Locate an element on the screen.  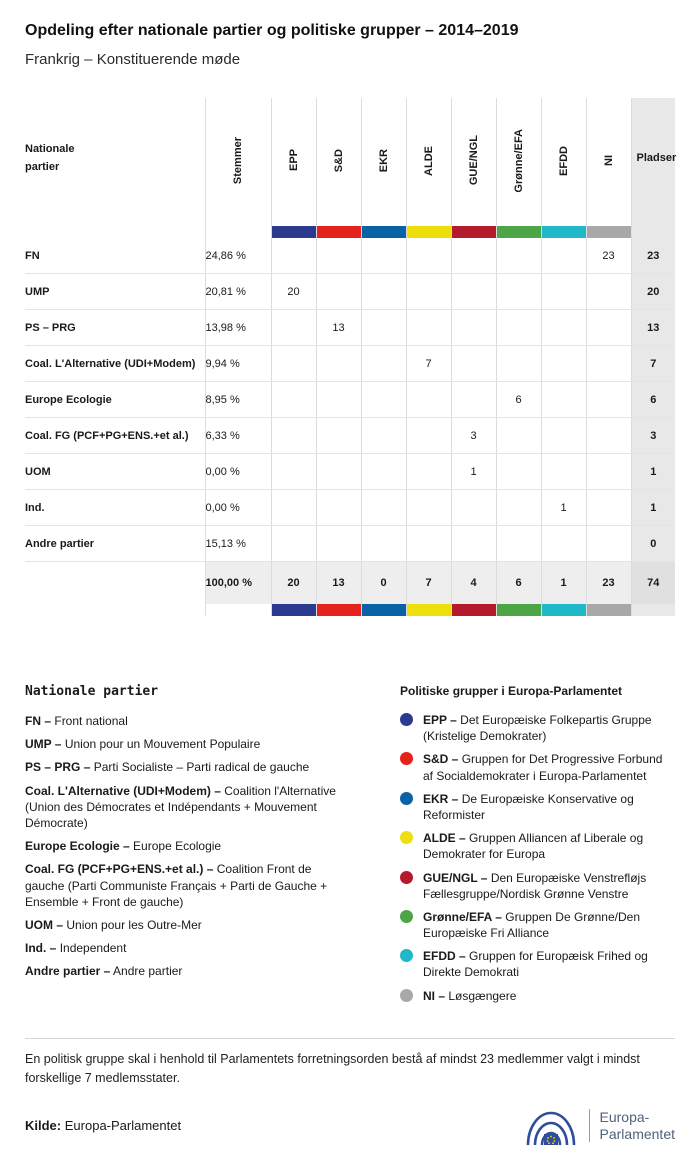
column-header-alde: ALDE is located at coordinates (428, 162).